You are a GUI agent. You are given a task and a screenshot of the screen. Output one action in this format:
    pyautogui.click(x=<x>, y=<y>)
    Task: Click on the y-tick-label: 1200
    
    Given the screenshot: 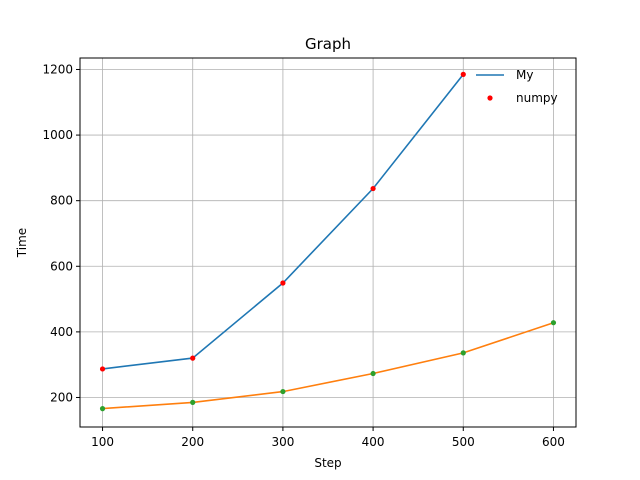 What is the action you would take?
    pyautogui.click(x=57, y=69)
    